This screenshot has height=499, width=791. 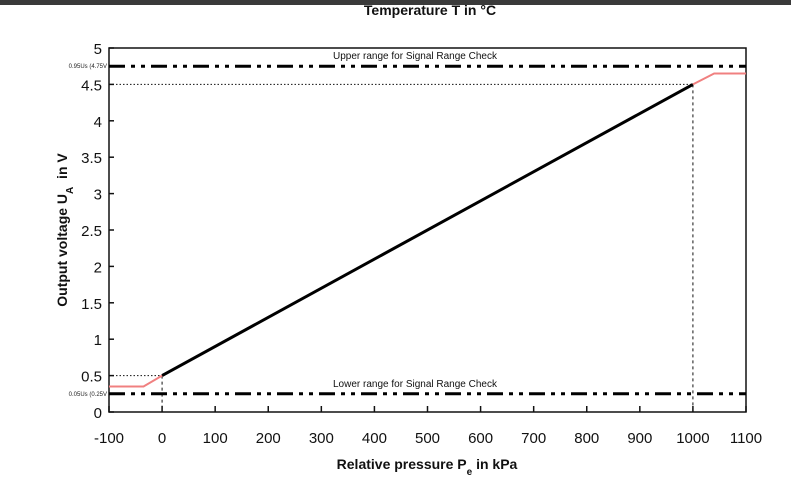 I want to click on y-tick-label: 4.5, so click(x=91, y=85).